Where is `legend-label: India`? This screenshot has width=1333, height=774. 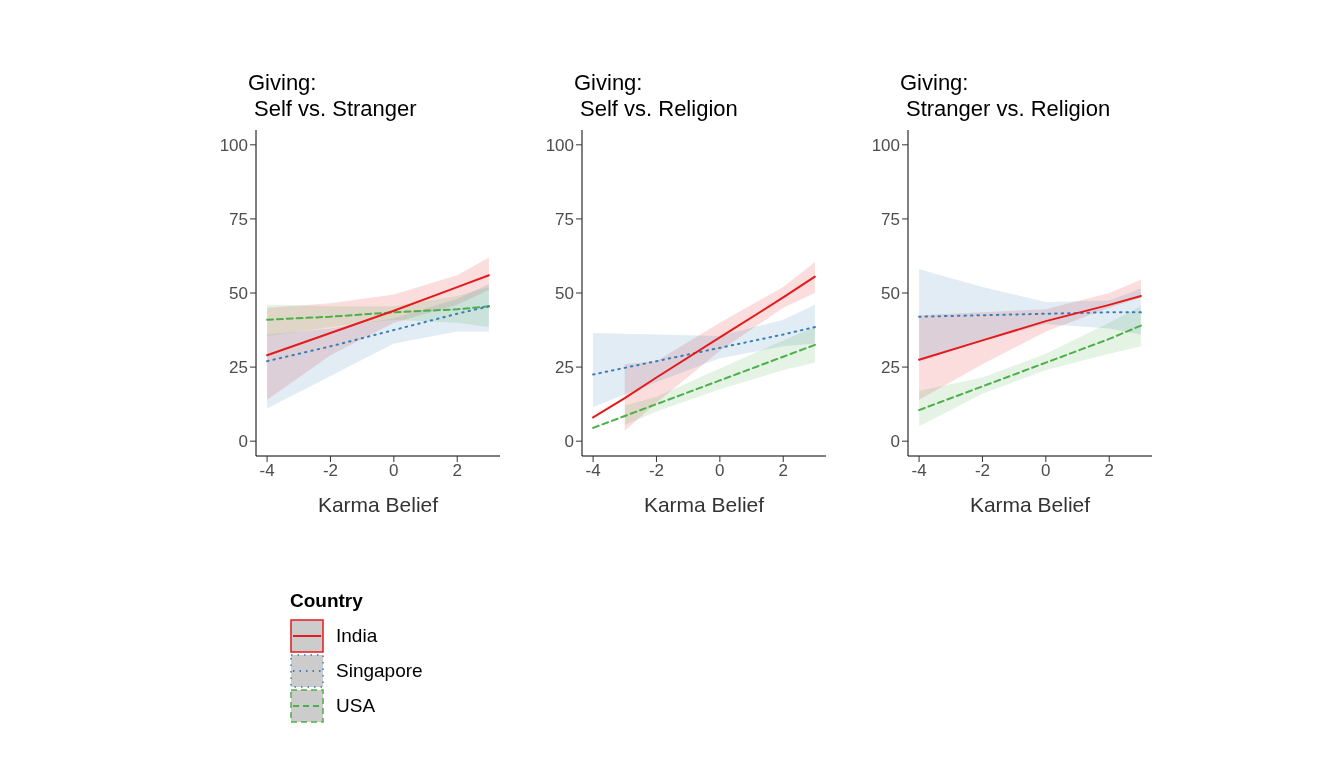 legend-label: India is located at coordinates (357, 635).